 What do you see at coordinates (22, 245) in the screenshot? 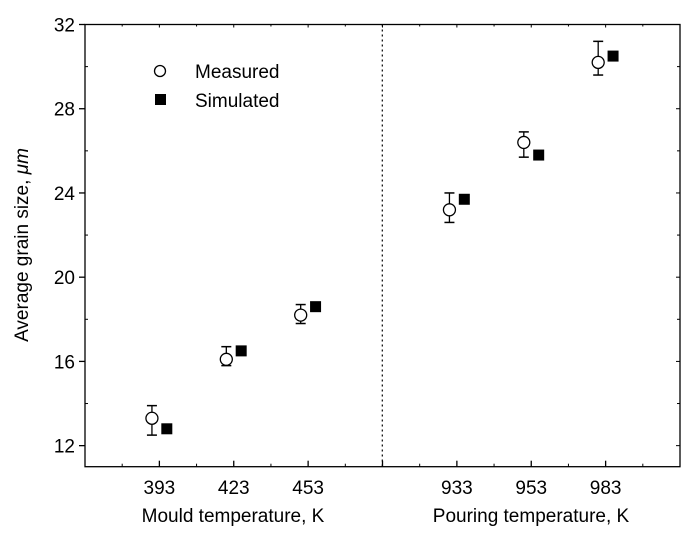
I see `y-axis-label: Average grain size, μm` at bounding box center [22, 245].